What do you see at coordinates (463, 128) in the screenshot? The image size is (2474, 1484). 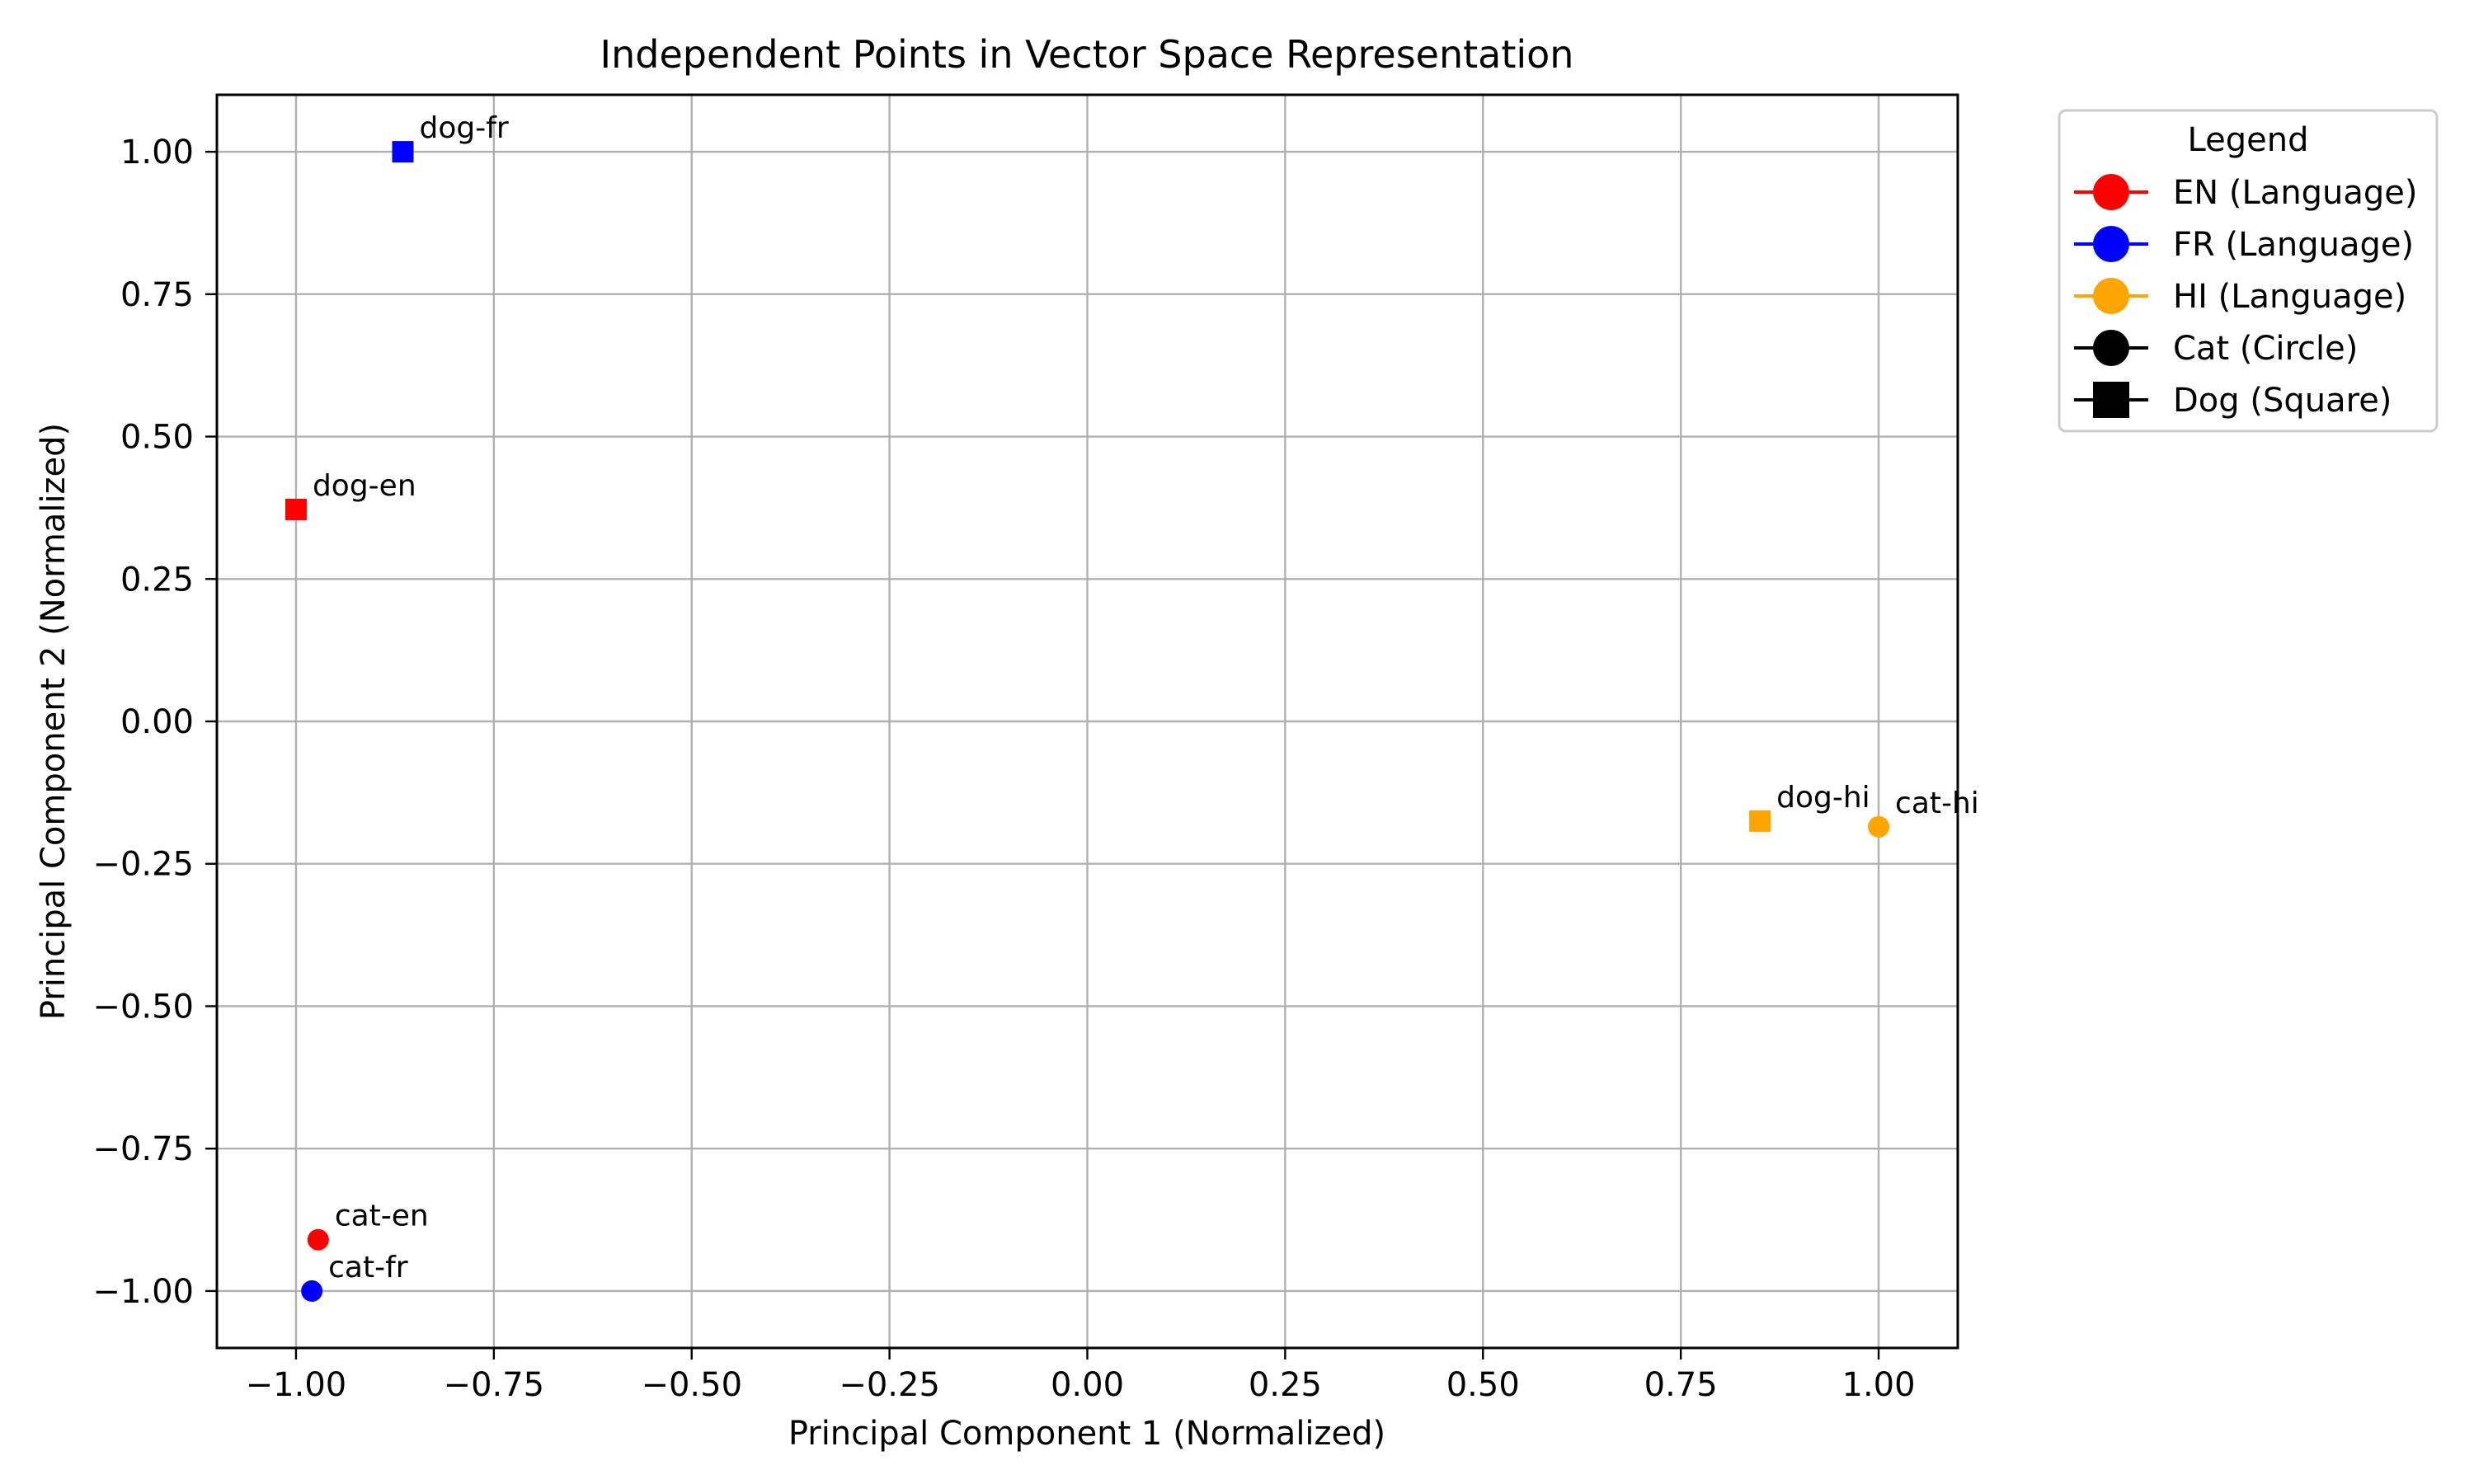 I see `point-label-dog-fr: dog-fr` at bounding box center [463, 128].